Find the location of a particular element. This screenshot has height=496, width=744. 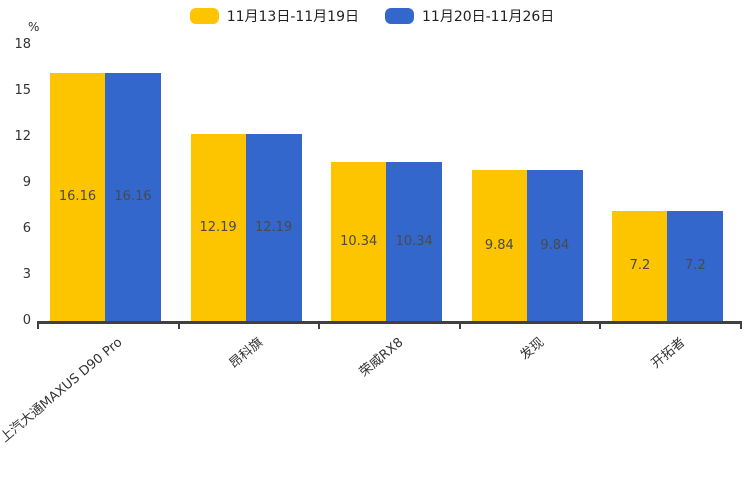

x-category-label: 发现 is located at coordinates (532, 349).